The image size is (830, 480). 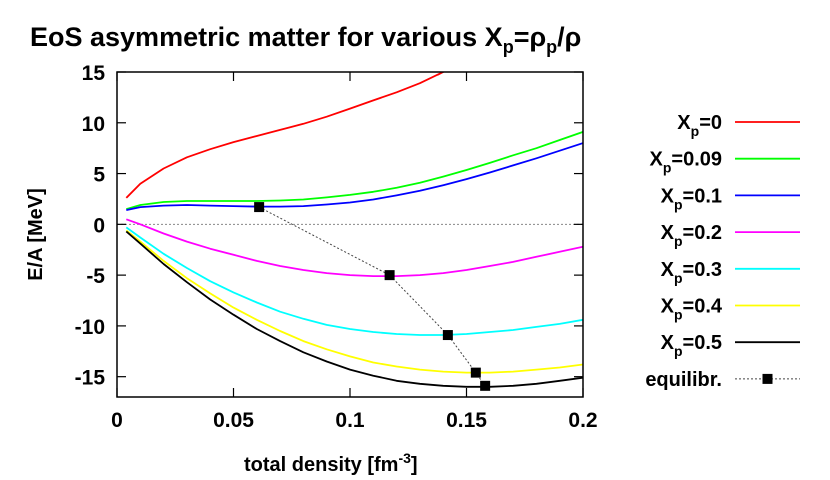 I want to click on x-tick-label: 0.15, so click(x=466, y=420).